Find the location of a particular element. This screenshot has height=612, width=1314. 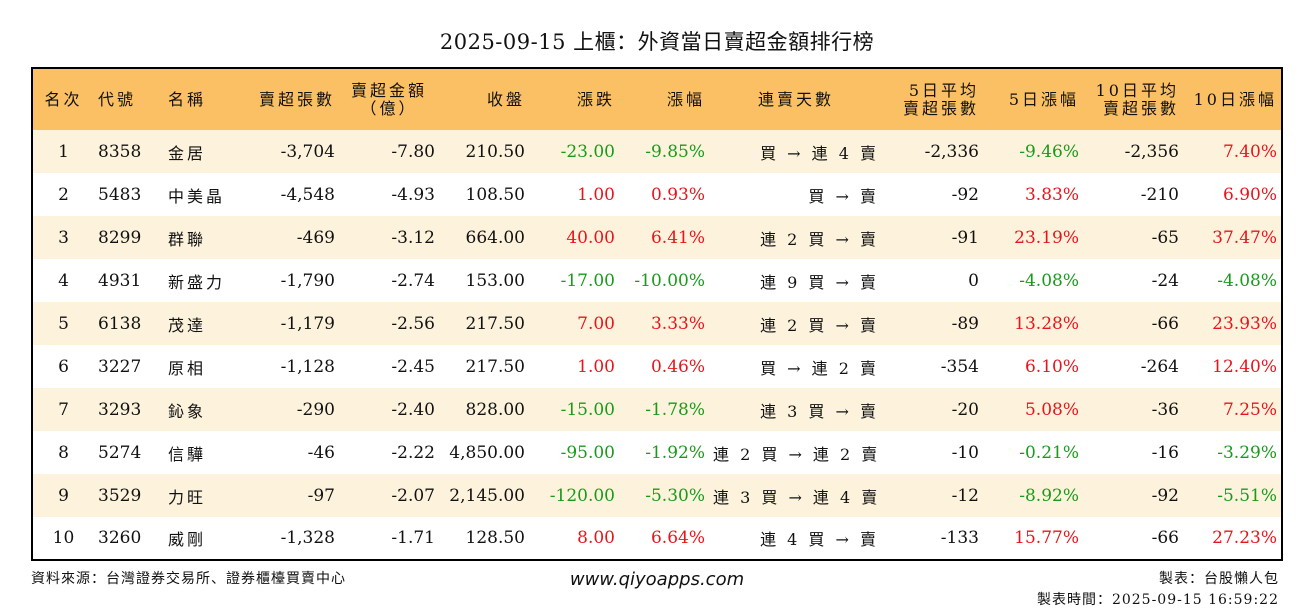

cell-sell-shares: -3,704 is located at coordinates (307, 151).